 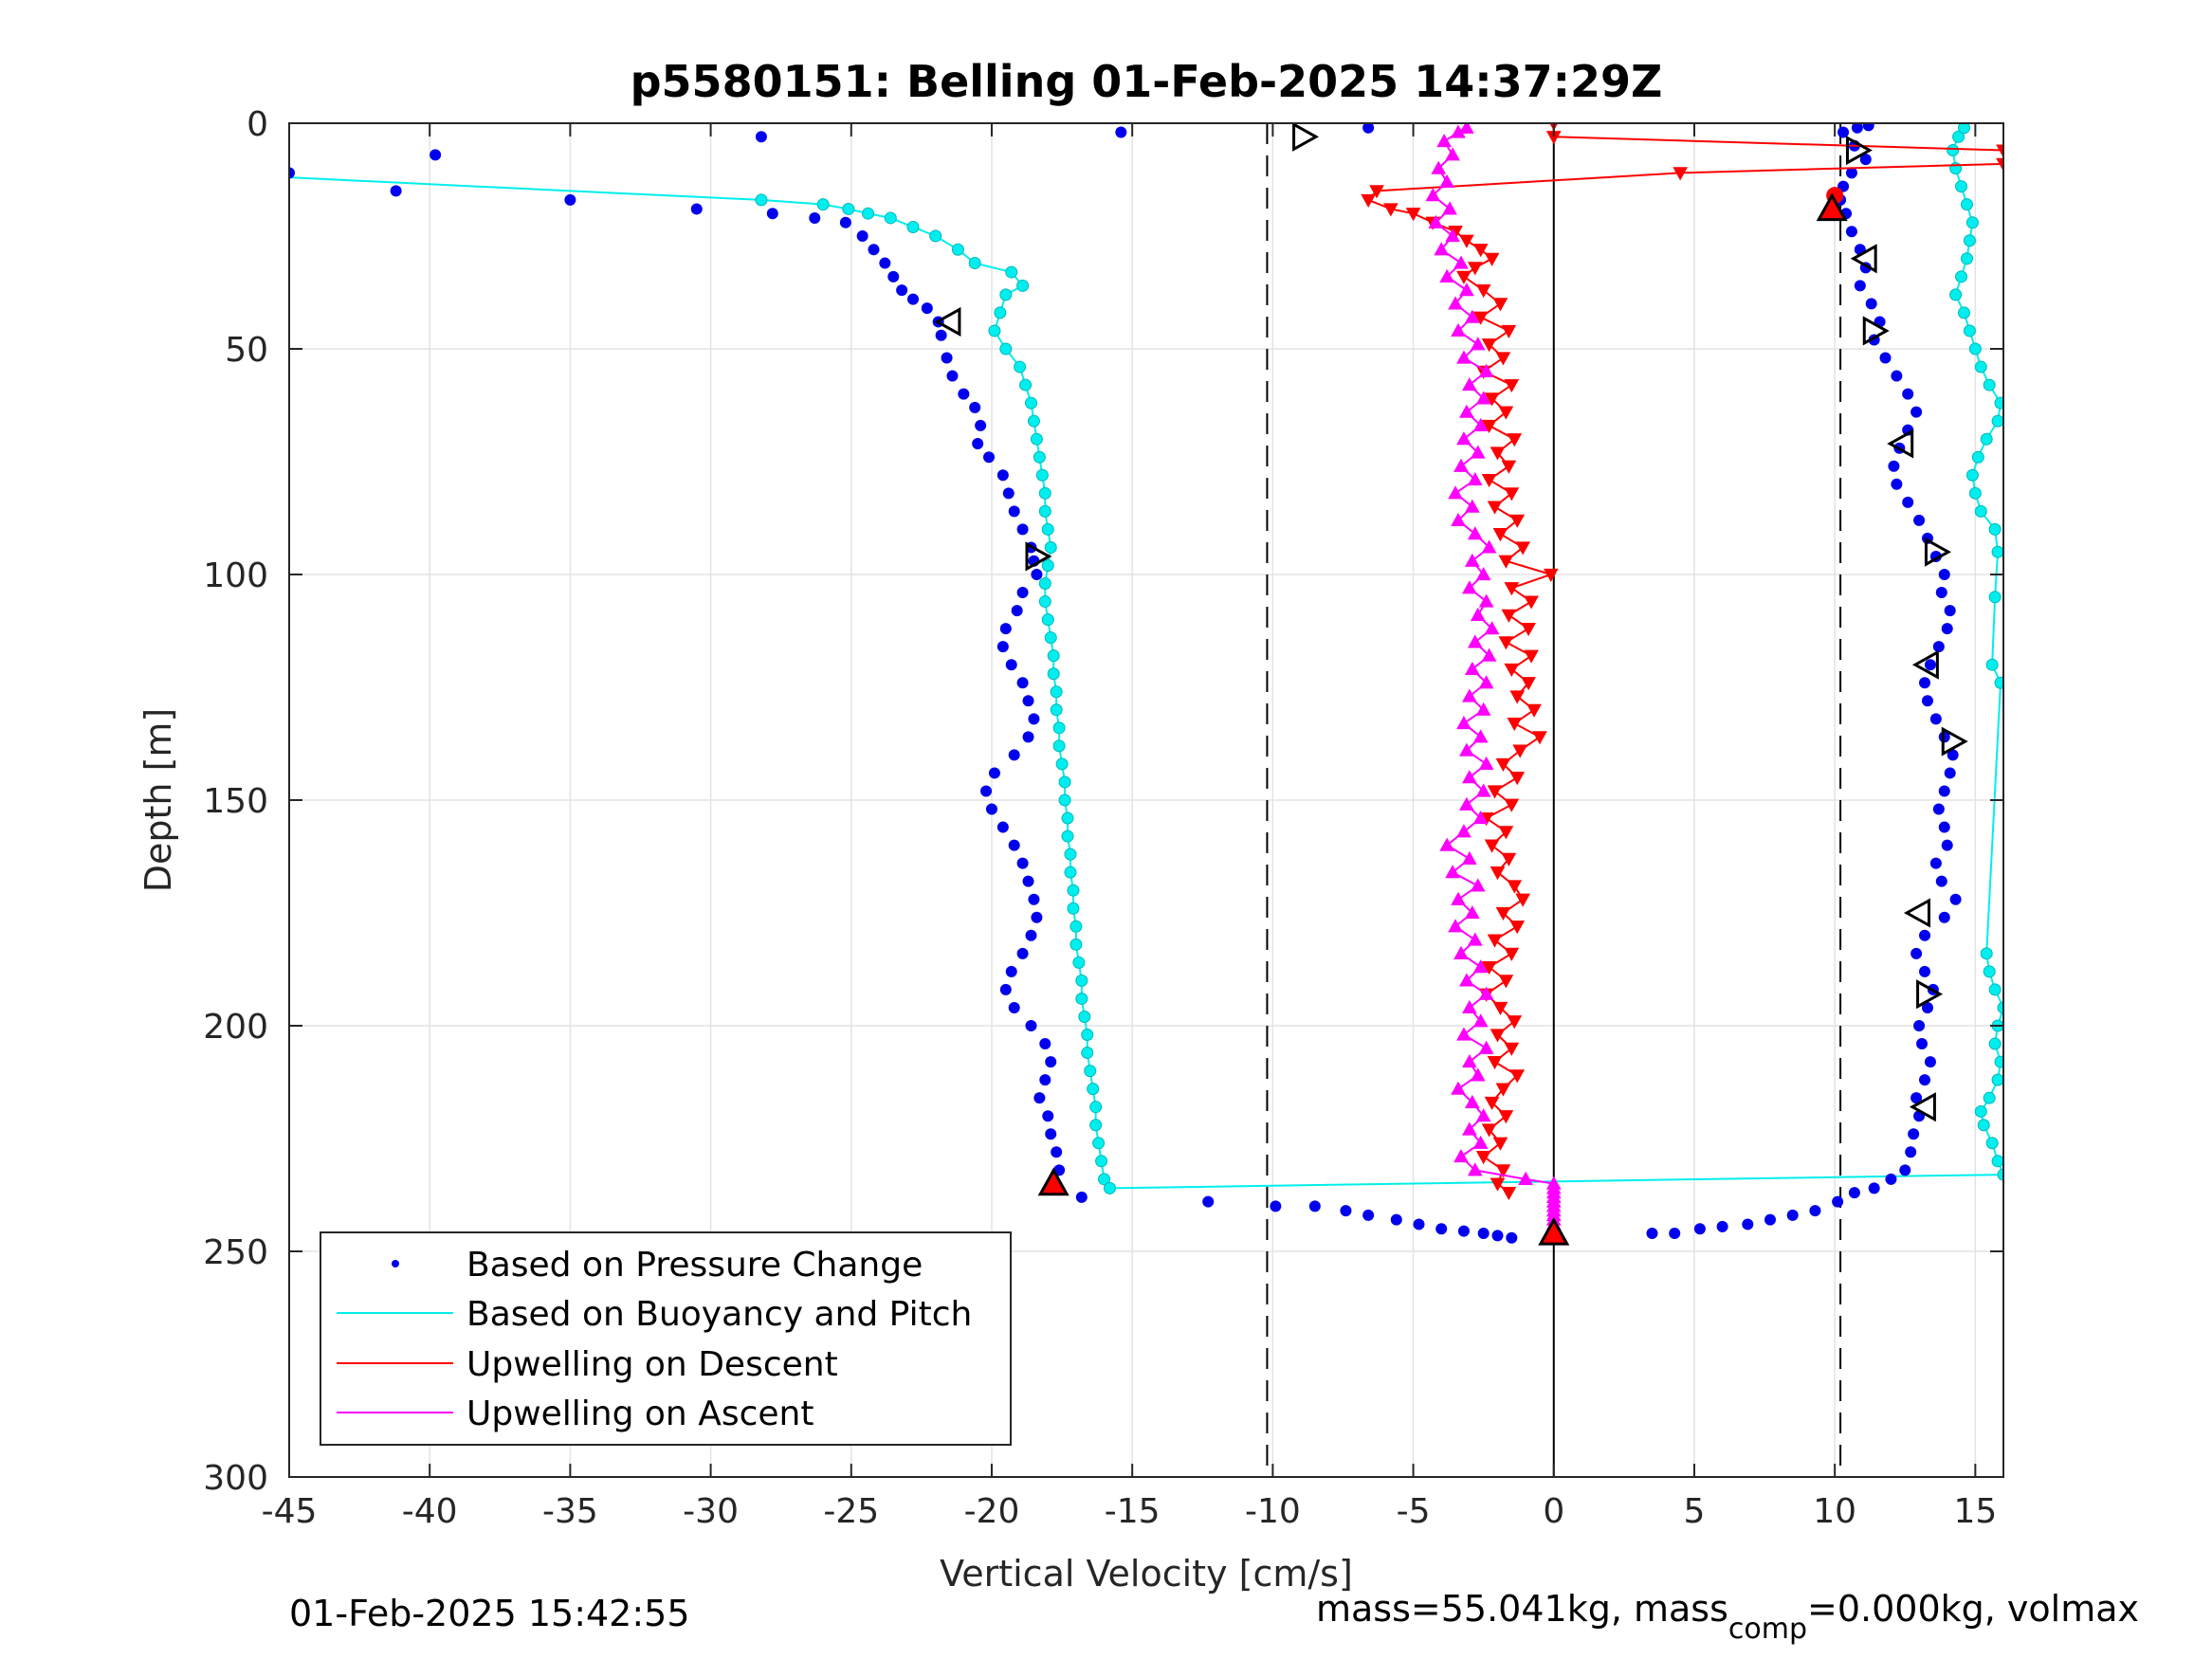 What do you see at coordinates (719, 1314) in the screenshot?
I see `legend-label-buoyancy: Based on Buoyancy and Pitch` at bounding box center [719, 1314].